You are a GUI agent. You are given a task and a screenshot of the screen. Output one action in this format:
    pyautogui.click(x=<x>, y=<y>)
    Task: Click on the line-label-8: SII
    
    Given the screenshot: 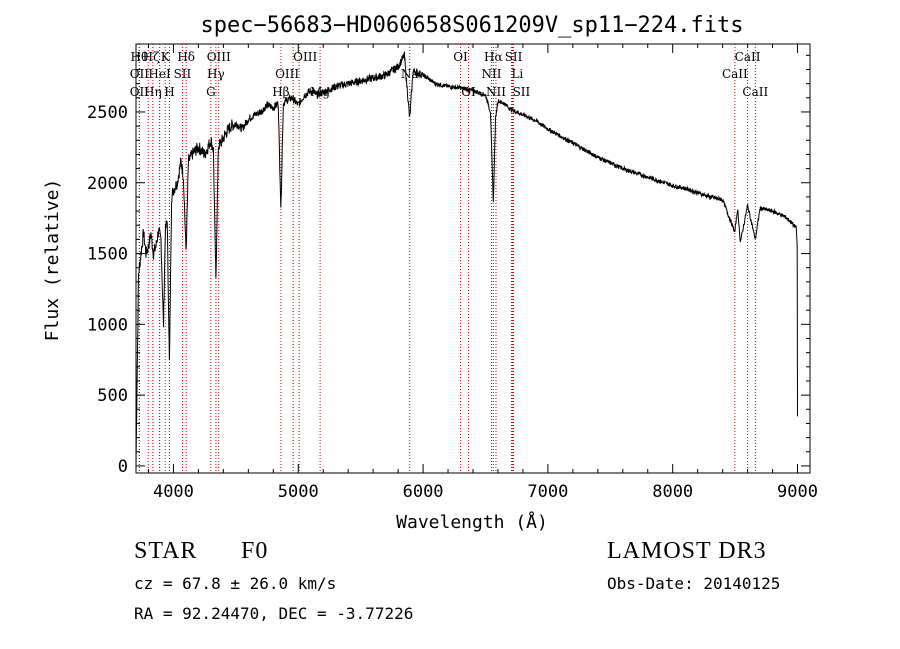 What is the action you would take?
    pyautogui.click(x=514, y=57)
    